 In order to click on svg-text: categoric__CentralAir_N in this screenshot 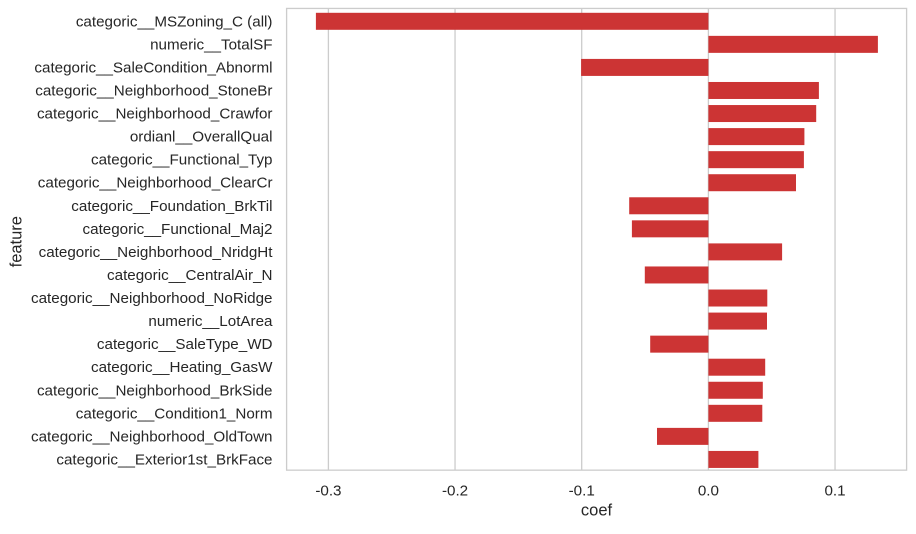, I will do `click(189, 275)`.